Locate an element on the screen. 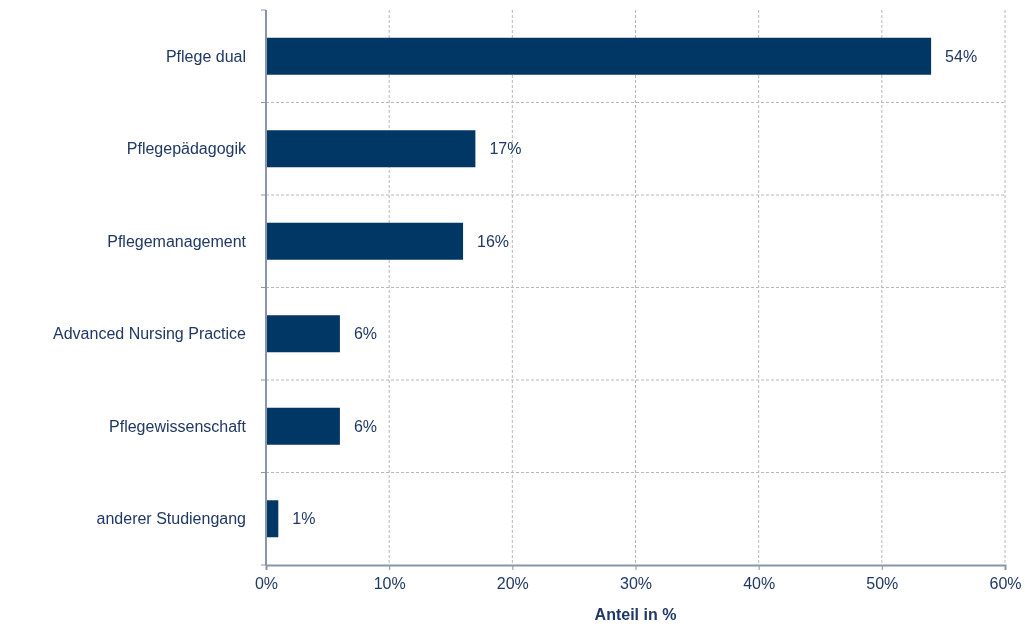 The height and width of the screenshot is (629, 1025). y-tick-label: Pflegemanagement is located at coordinates (177, 241).